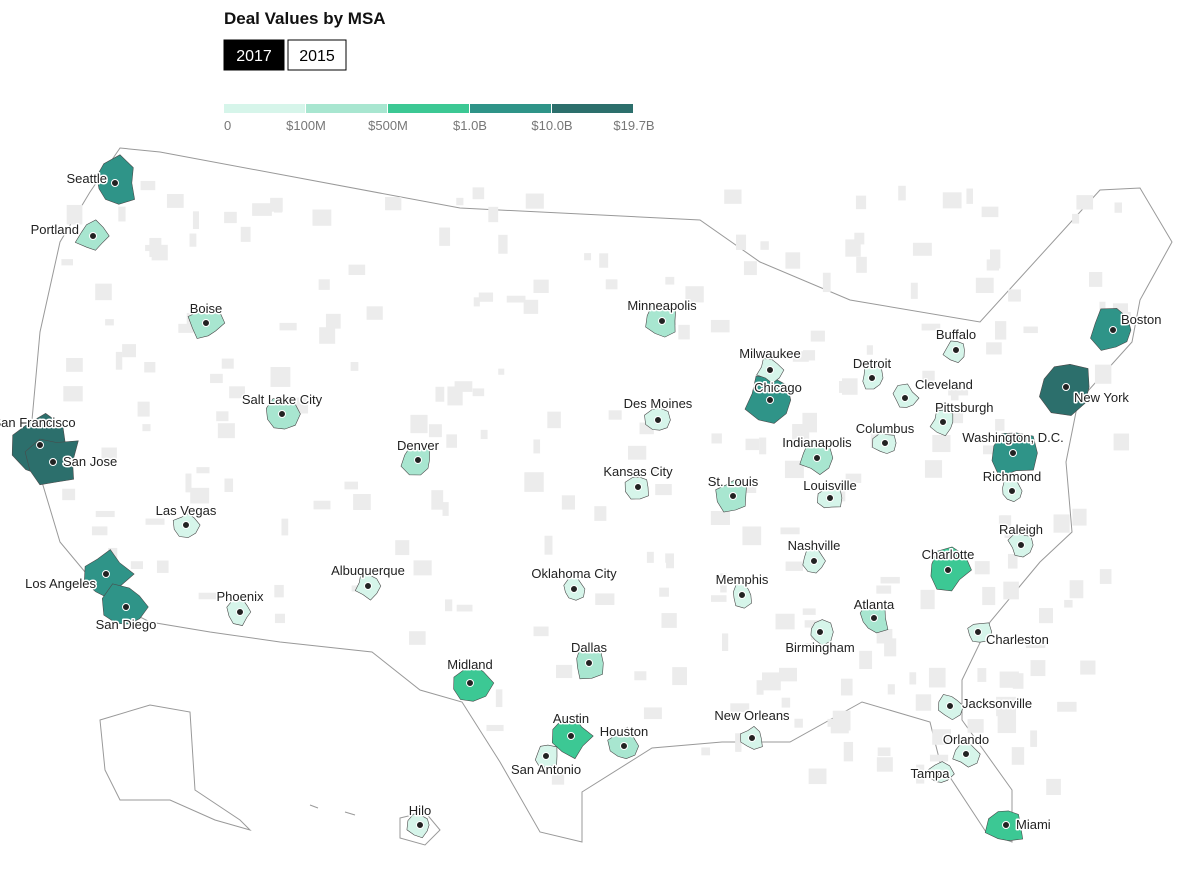 This screenshot has width=1184, height=873. Describe the element at coordinates (388, 125) in the screenshot. I see `legend-label: $500M` at that location.